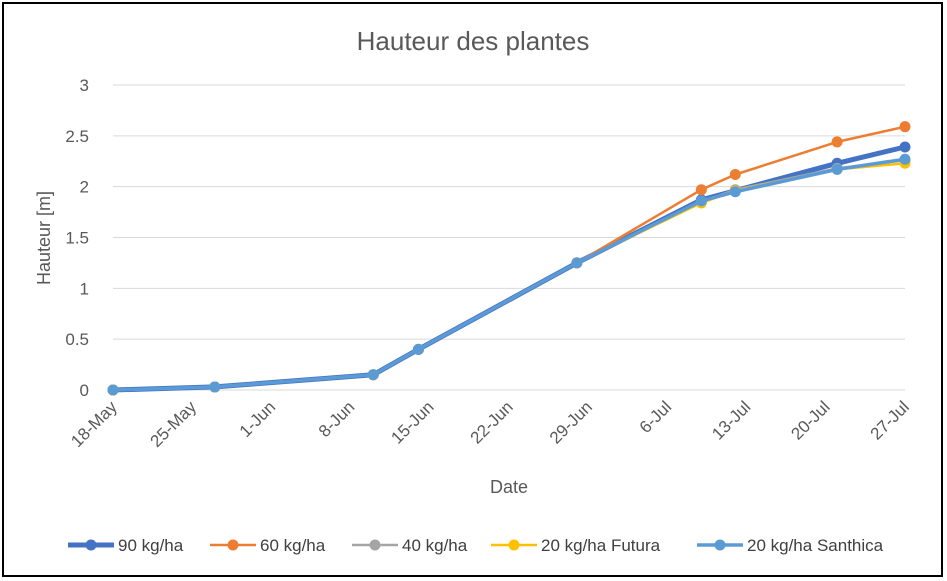 This screenshot has height=581, width=947. I want to click on legend-label: 40 kg/ha, so click(435, 545).